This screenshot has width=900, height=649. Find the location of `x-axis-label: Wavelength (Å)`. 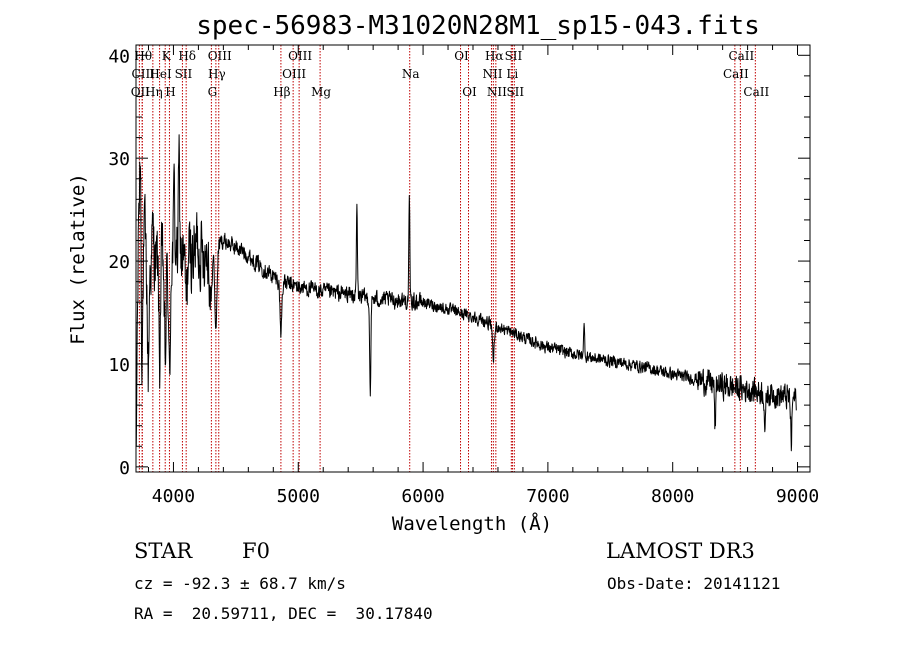

x-axis-label: Wavelength (Å) is located at coordinates (472, 523).